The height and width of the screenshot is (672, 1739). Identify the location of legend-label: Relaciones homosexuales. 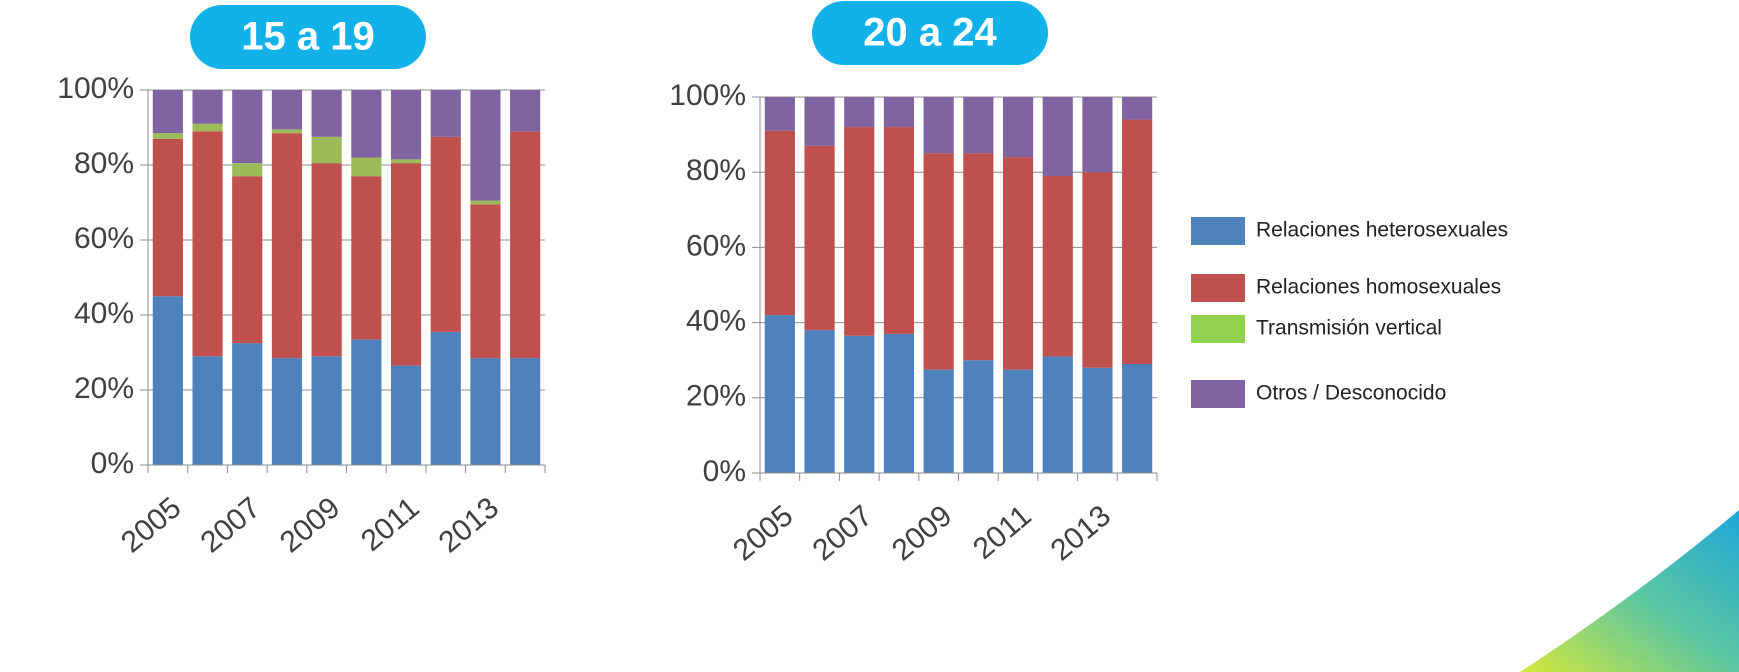
(1378, 287).